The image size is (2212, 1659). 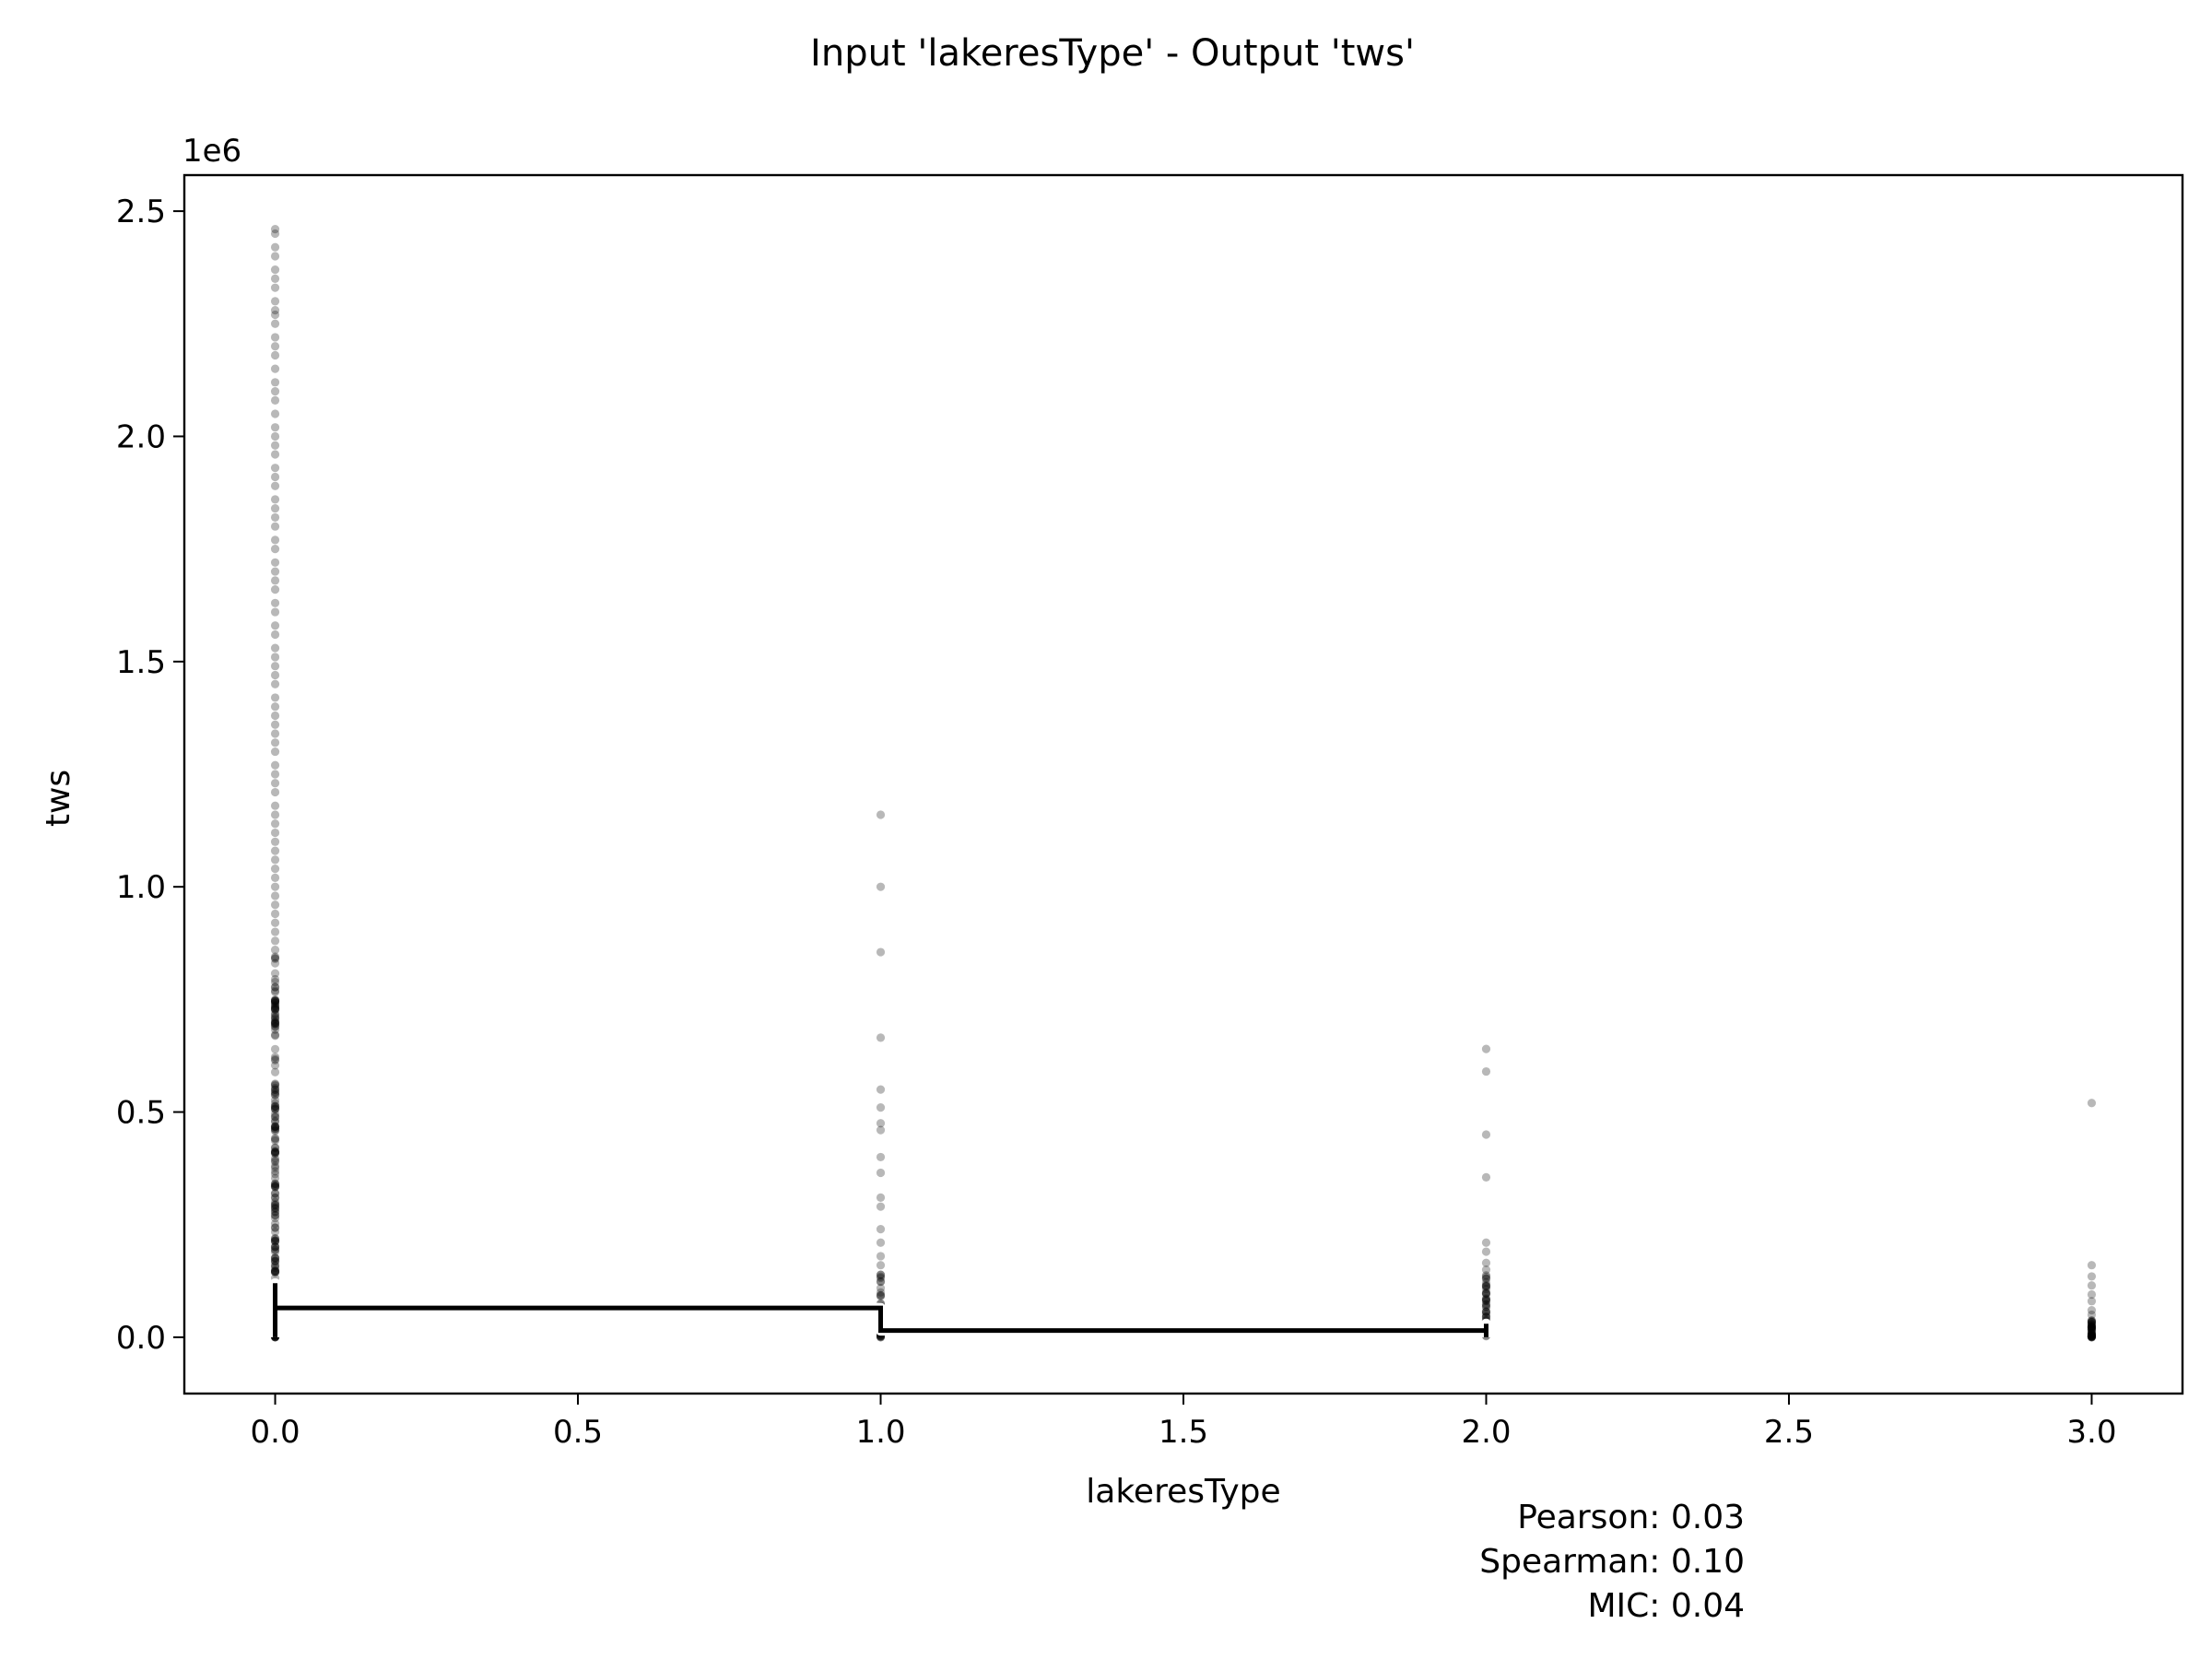 What do you see at coordinates (141, 887) in the screenshot?
I see `y-tick-label: 1.0` at bounding box center [141, 887].